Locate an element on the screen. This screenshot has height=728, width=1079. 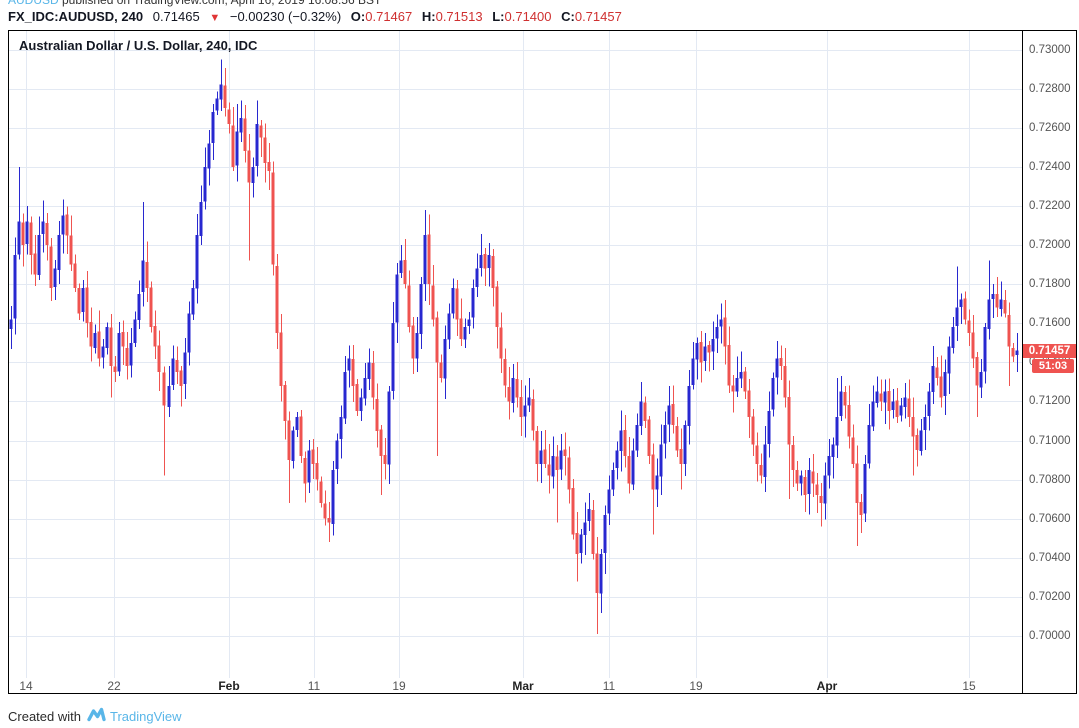
time-axis-label: 15 is located at coordinates (969, 686).